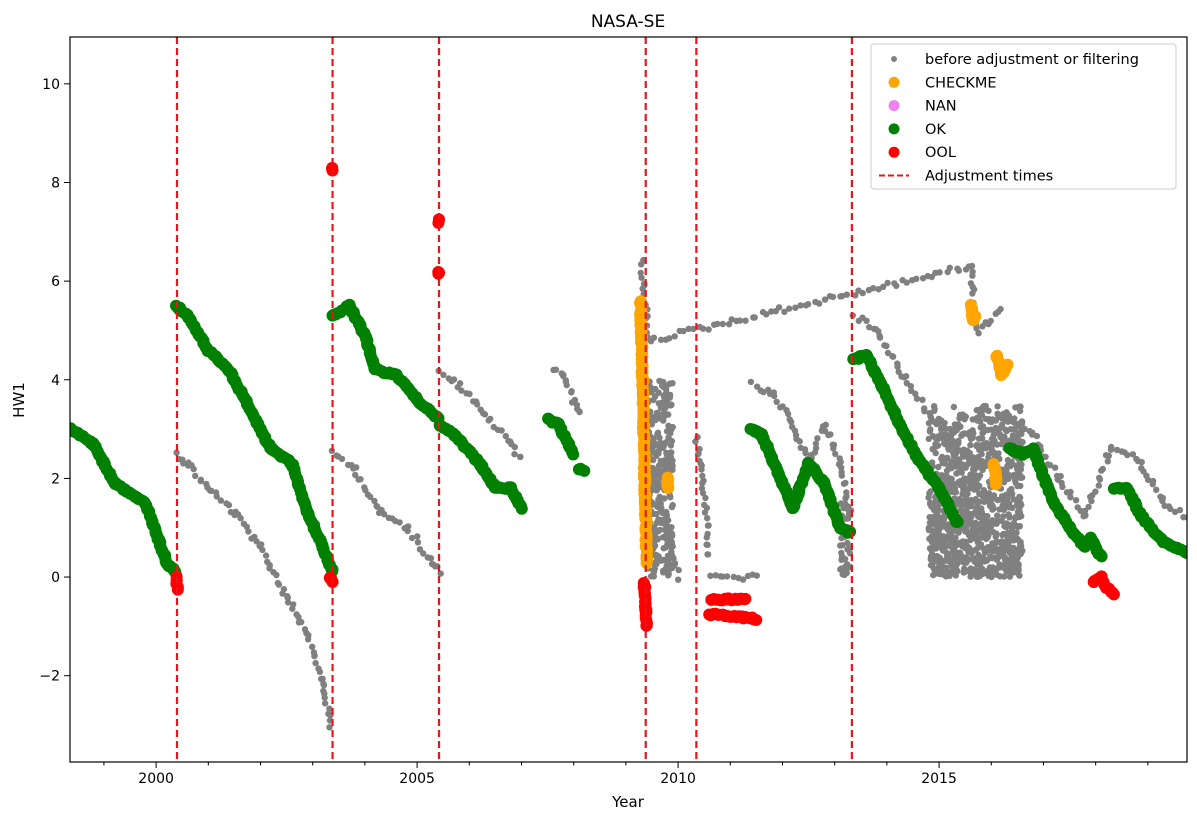  I want to click on x-tick-label: 2015, so click(939, 779).